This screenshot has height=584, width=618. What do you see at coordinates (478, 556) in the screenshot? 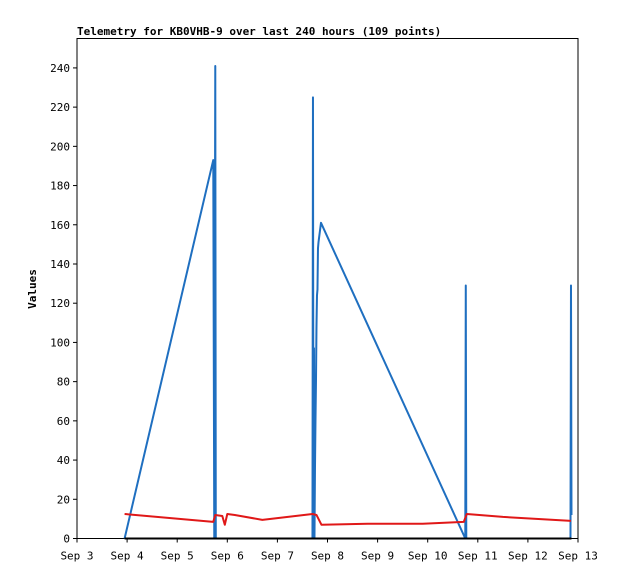
I see `x-tick-label: Sep 11` at bounding box center [478, 556].